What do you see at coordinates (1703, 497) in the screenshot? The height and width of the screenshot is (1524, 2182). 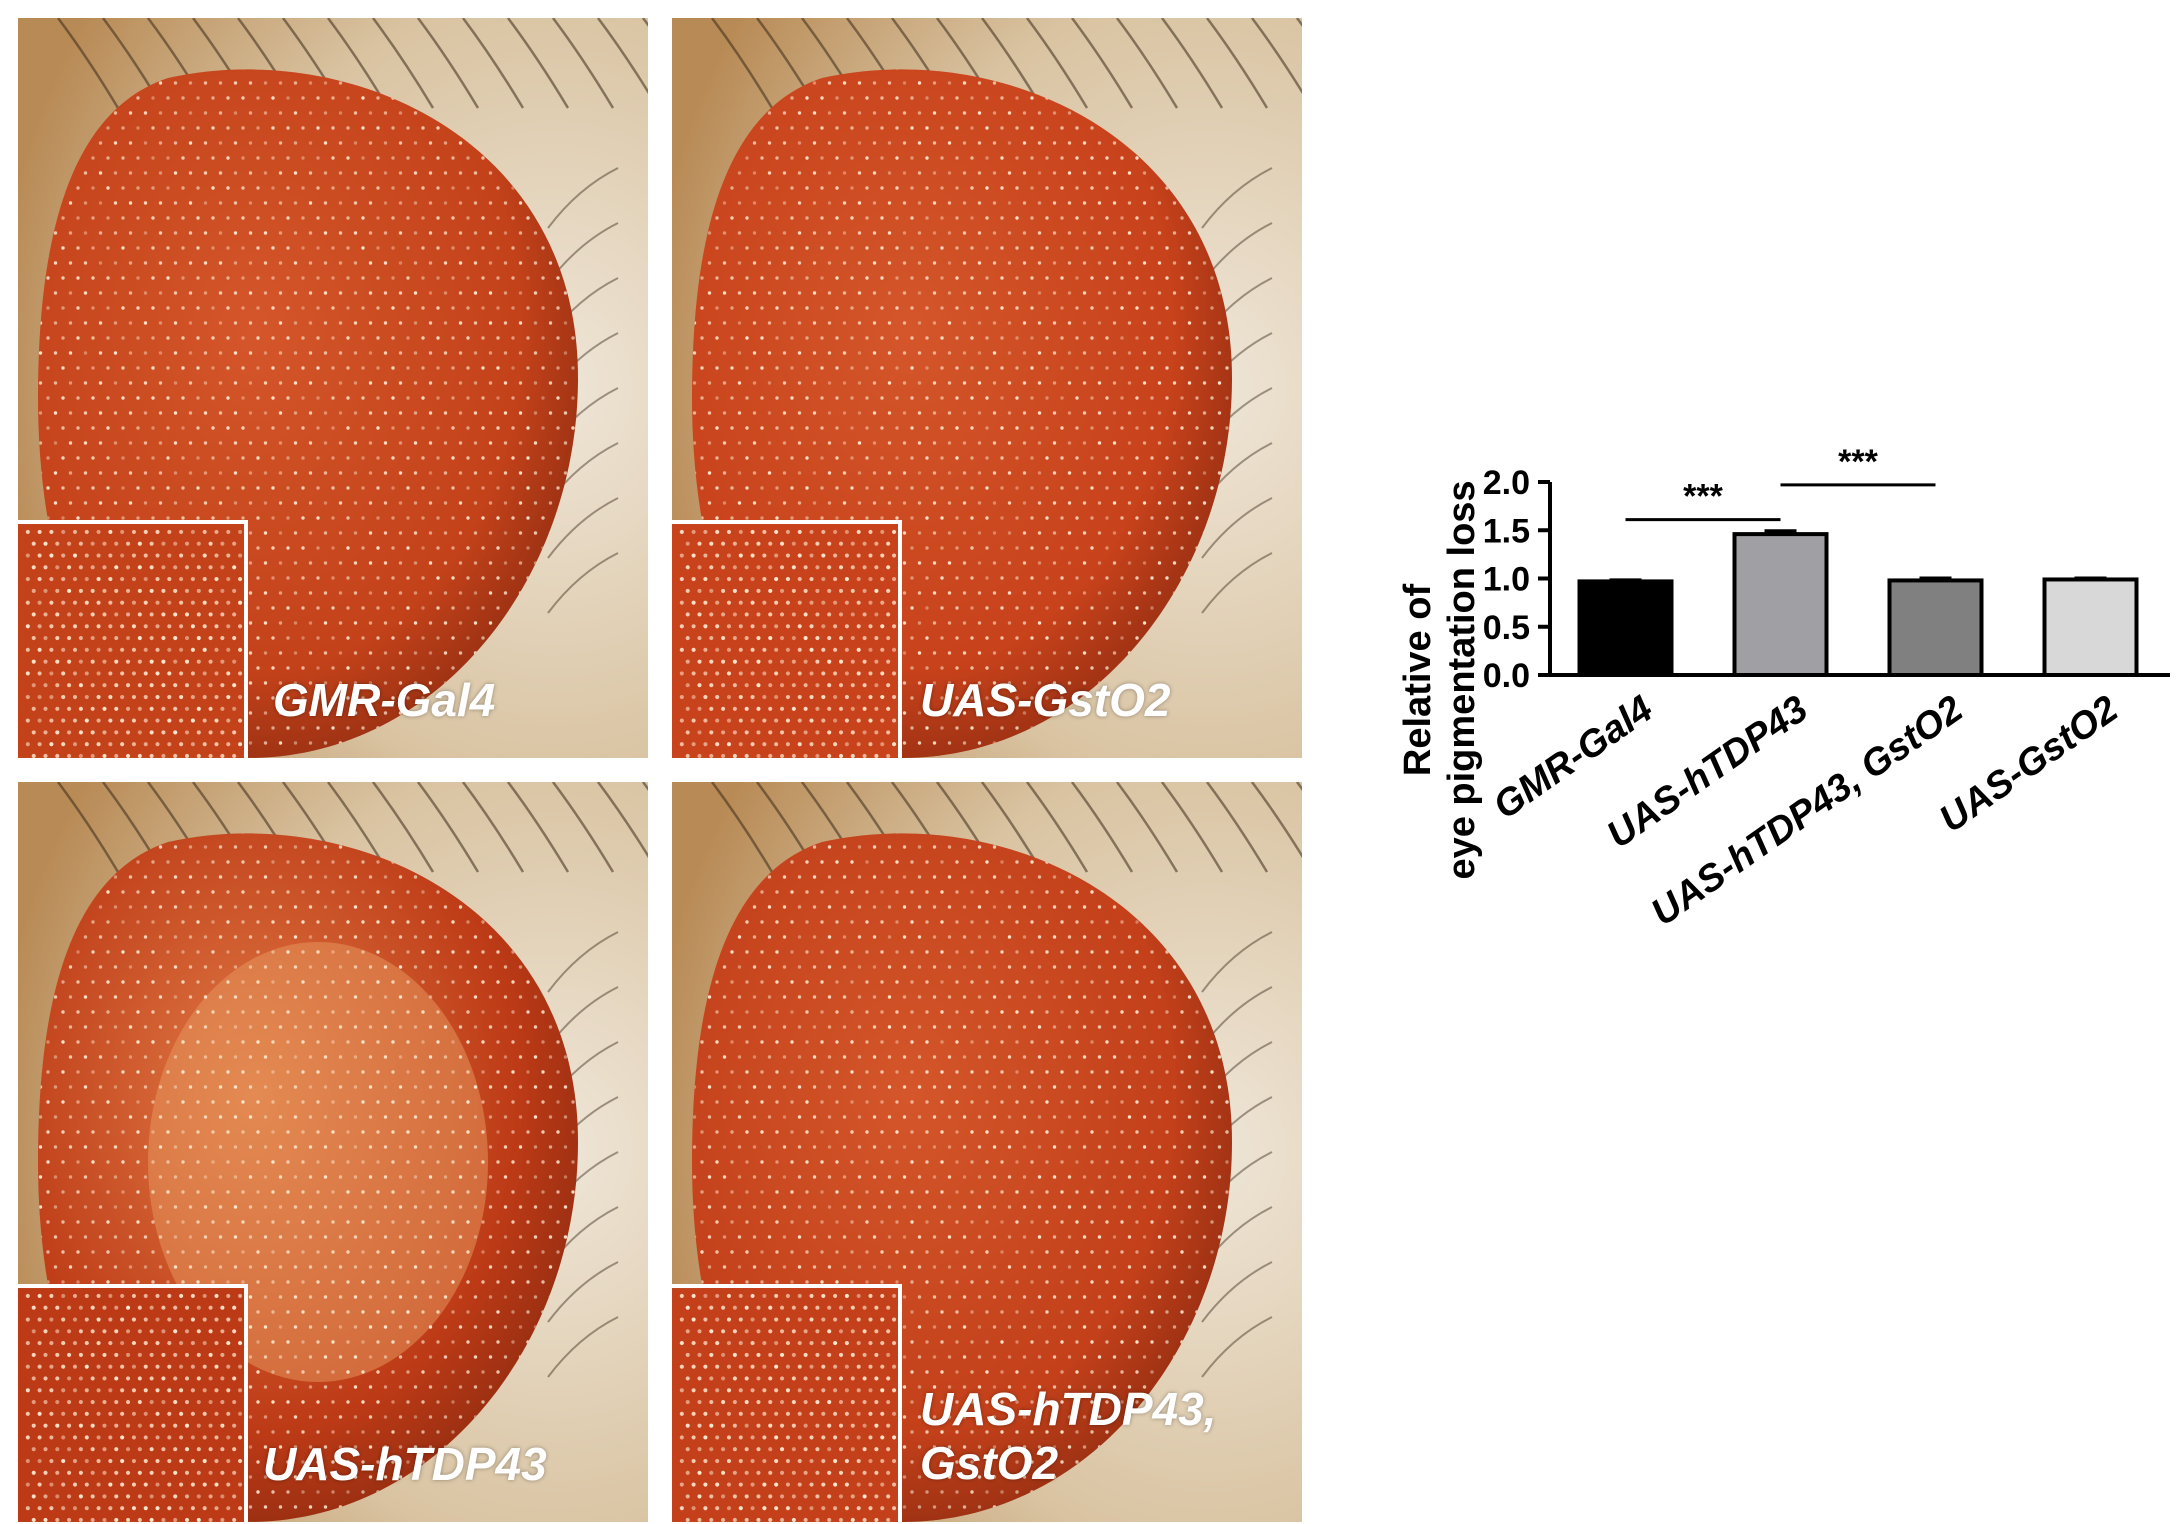 I see `significance-label-0: ***` at bounding box center [1703, 497].